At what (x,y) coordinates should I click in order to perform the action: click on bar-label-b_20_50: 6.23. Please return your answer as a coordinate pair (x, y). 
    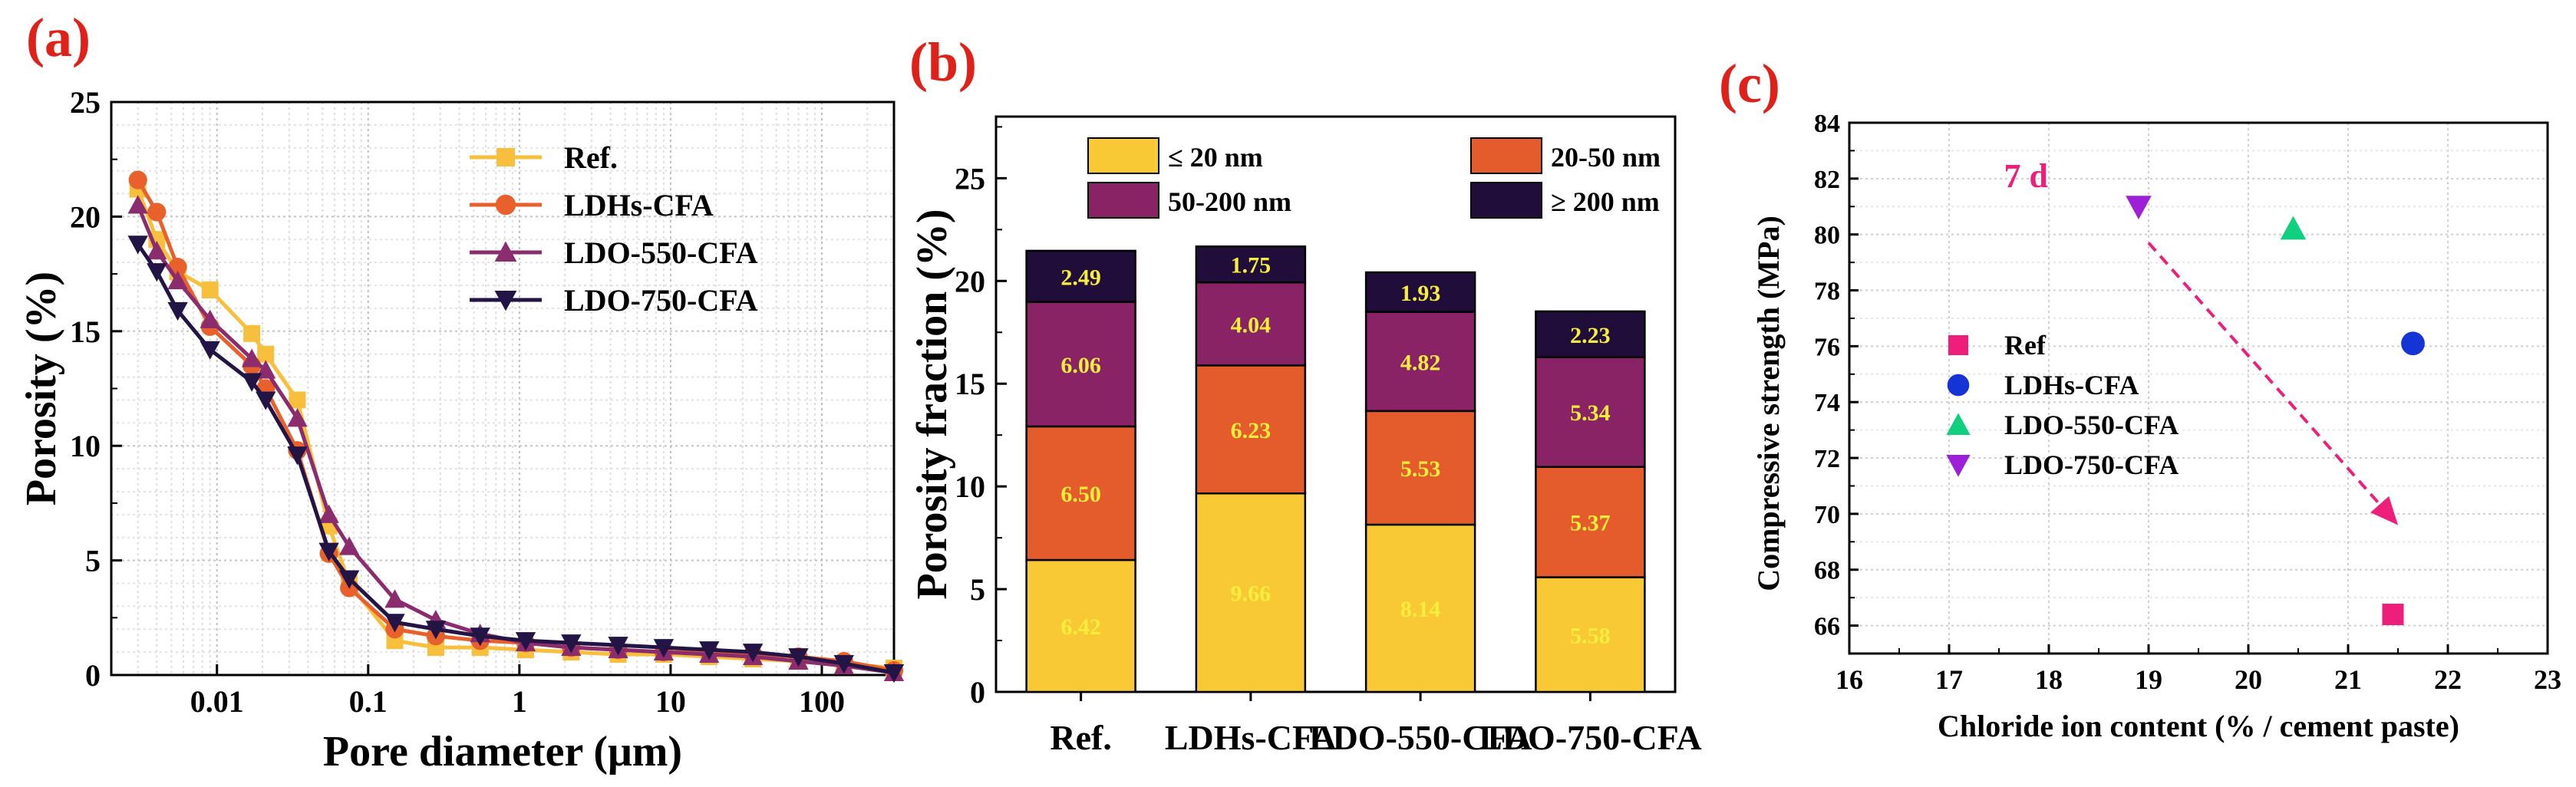
    Looking at the image, I should click on (1251, 430).